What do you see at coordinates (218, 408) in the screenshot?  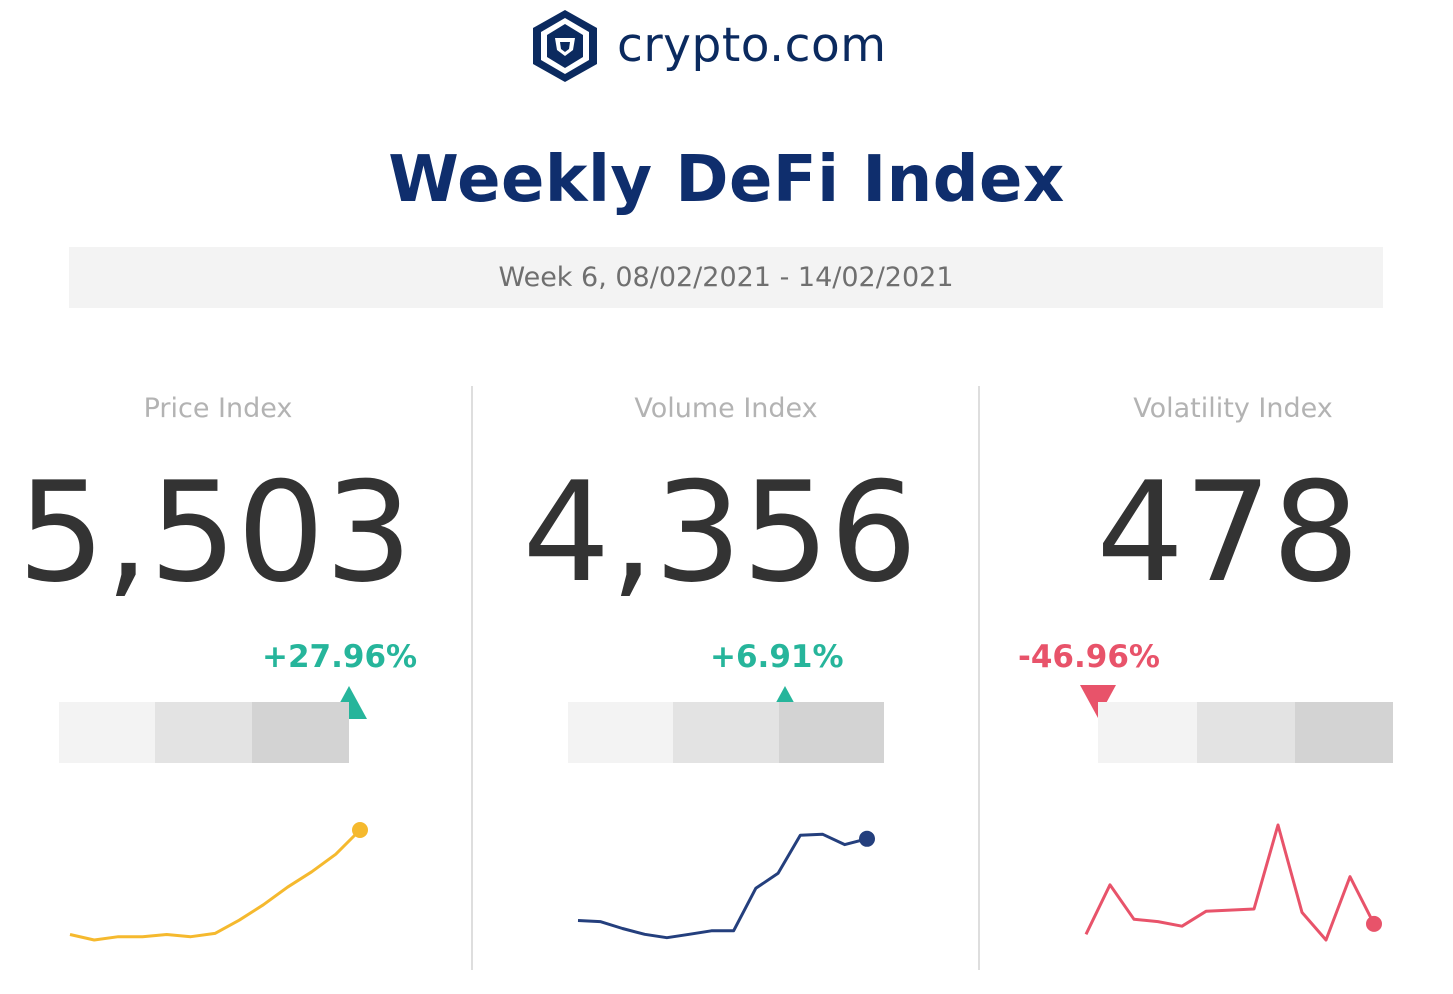 I see `price-index-label: Price Index` at bounding box center [218, 408].